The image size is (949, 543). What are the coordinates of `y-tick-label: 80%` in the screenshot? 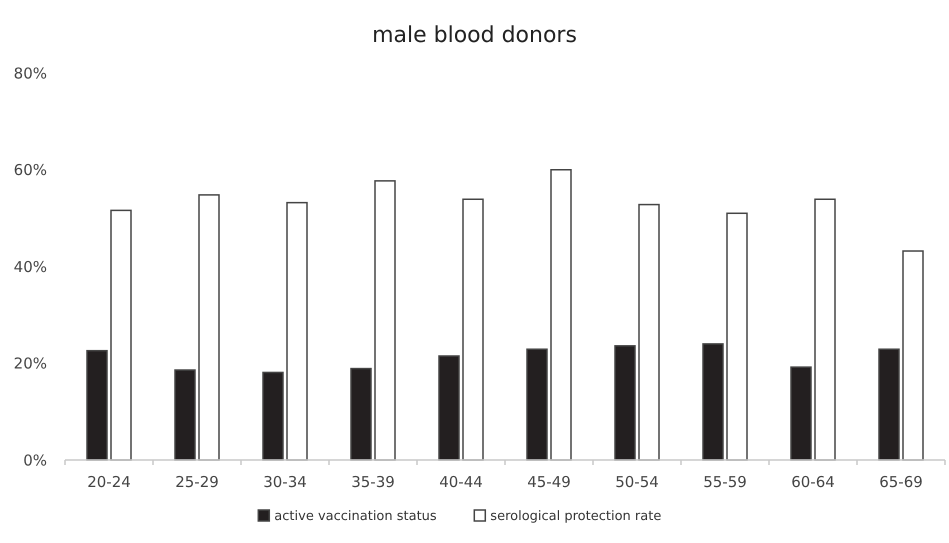 It's located at (30, 73).